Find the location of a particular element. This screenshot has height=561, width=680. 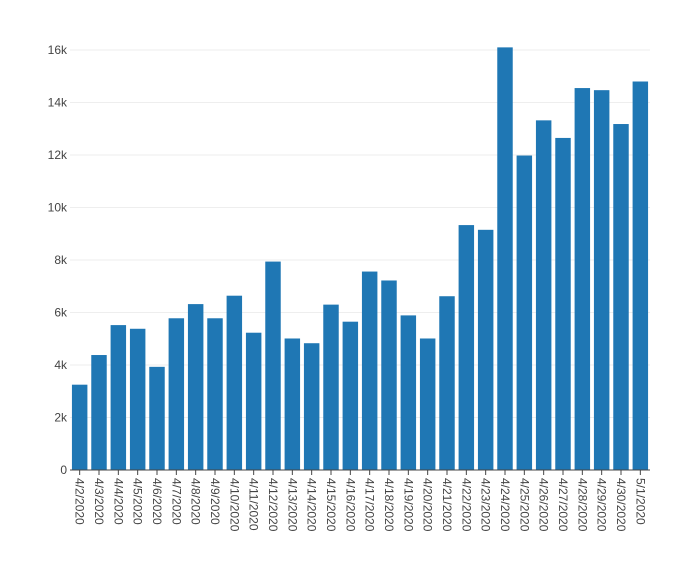

y-axis: 0 2k 4k 6k 8k 10k 12k 14k 16k is located at coordinates (58, 260).